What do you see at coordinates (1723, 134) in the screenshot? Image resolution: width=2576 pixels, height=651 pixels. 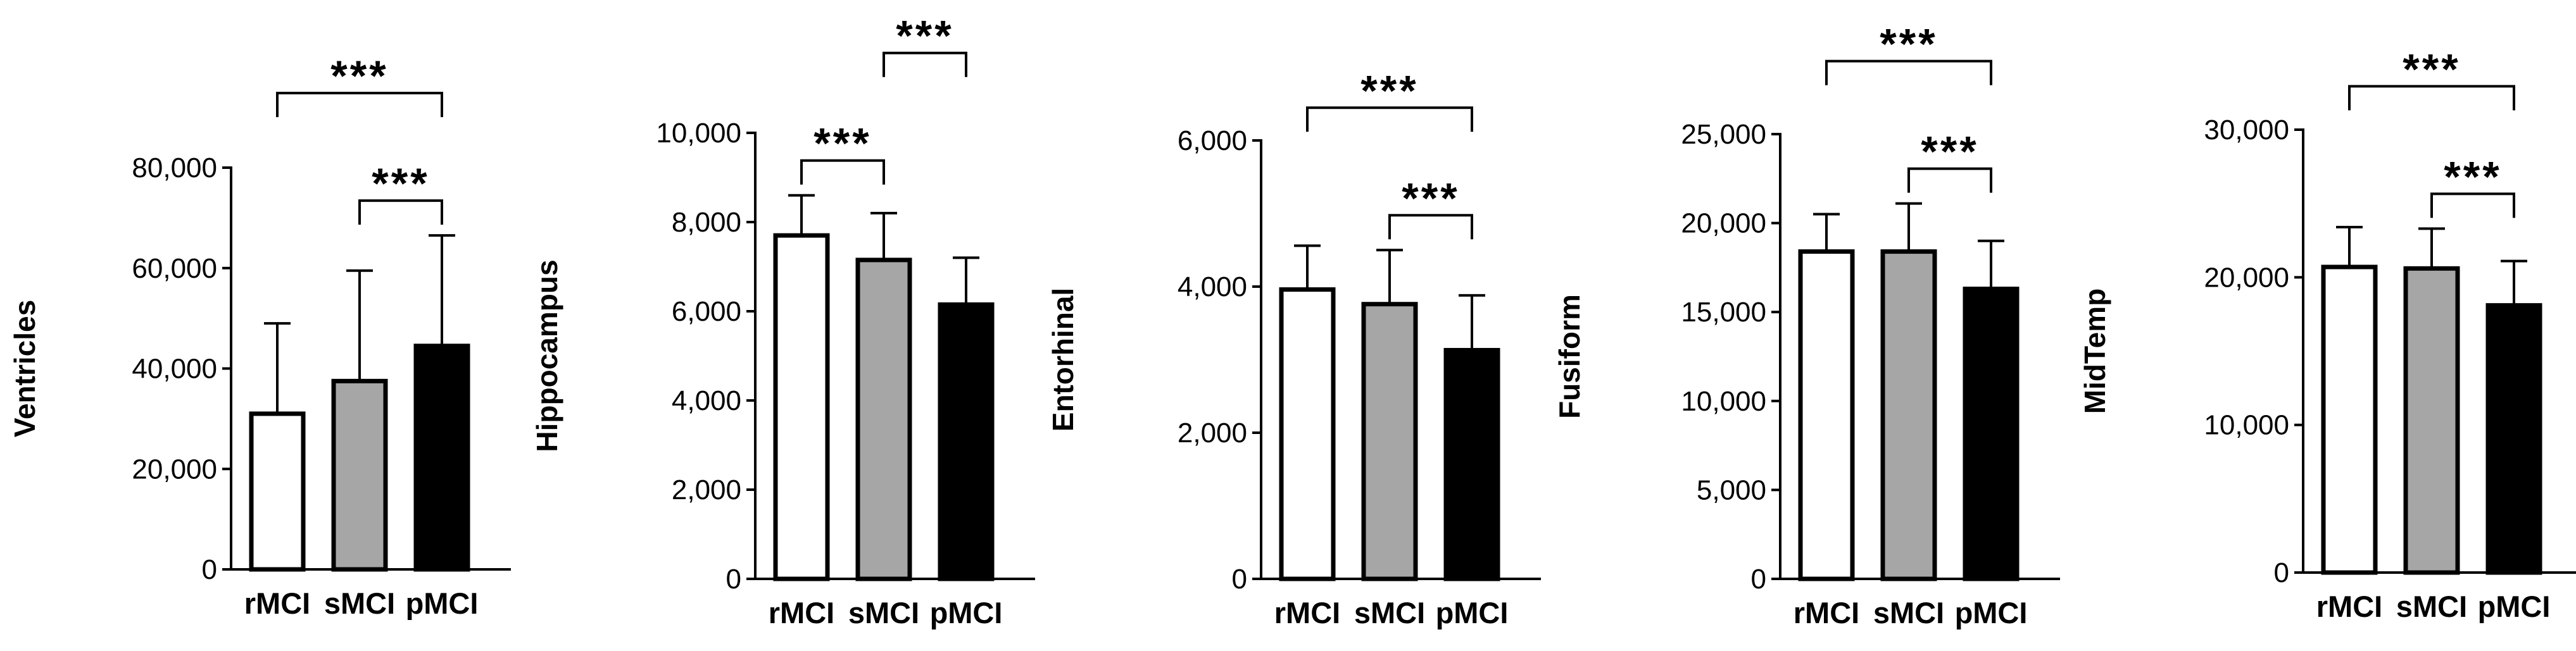 I see `y-tick-label: 25,000` at bounding box center [1723, 134].